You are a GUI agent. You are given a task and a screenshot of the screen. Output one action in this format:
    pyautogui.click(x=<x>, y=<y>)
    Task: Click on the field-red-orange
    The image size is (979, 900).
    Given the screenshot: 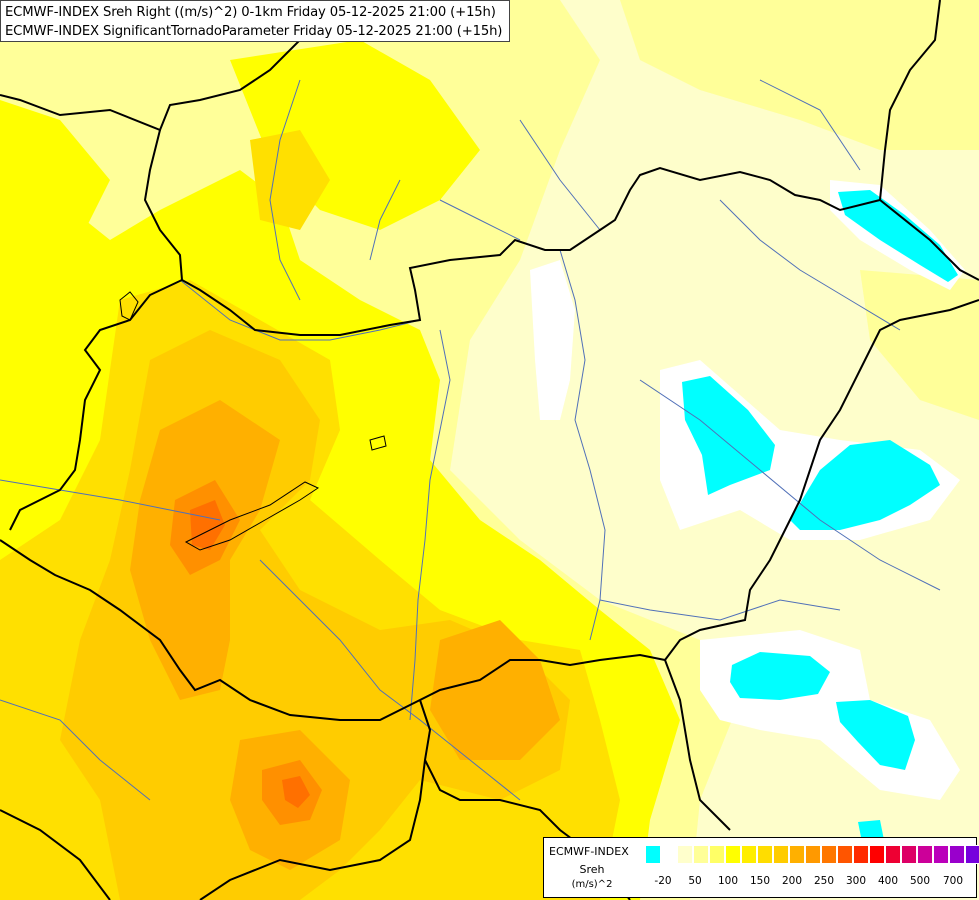 What is the action you would take?
    pyautogui.click(x=207, y=525)
    